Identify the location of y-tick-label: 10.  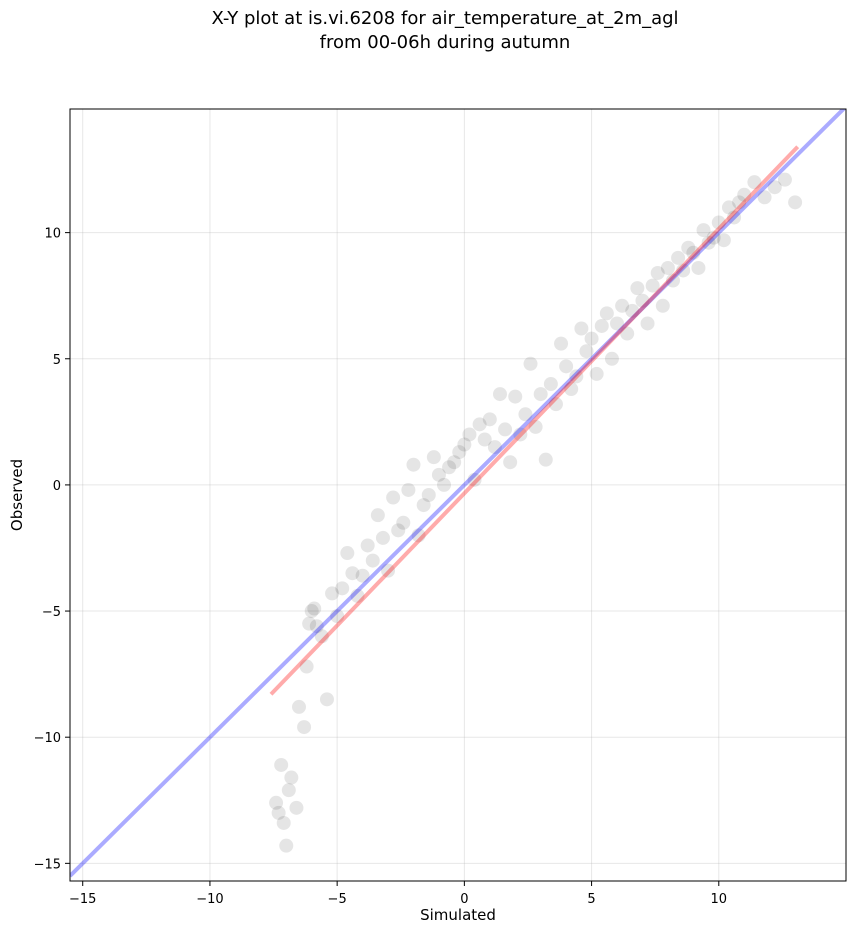
(52, 234).